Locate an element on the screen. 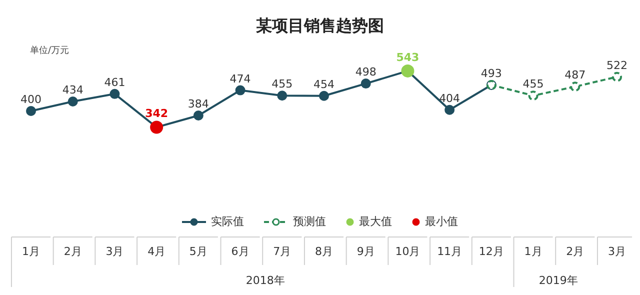 This screenshot has width=640, height=295. data-label: 474 is located at coordinates (240, 79).